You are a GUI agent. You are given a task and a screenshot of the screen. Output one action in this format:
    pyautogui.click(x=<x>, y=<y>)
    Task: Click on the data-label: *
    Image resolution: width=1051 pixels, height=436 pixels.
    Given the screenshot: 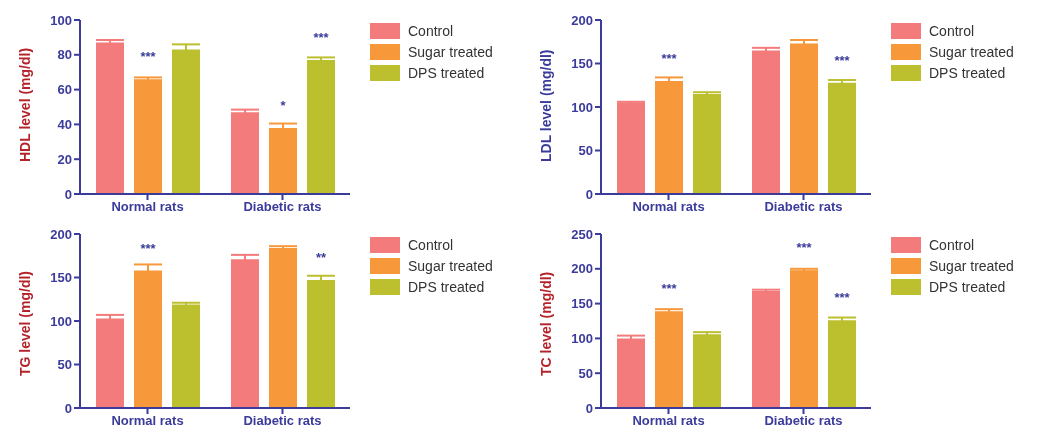 What is the action you would take?
    pyautogui.click(x=283, y=105)
    